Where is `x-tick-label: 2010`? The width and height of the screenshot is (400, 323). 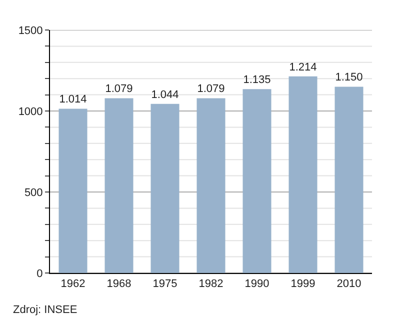
x-tick-label: 2010 is located at coordinates (349, 284).